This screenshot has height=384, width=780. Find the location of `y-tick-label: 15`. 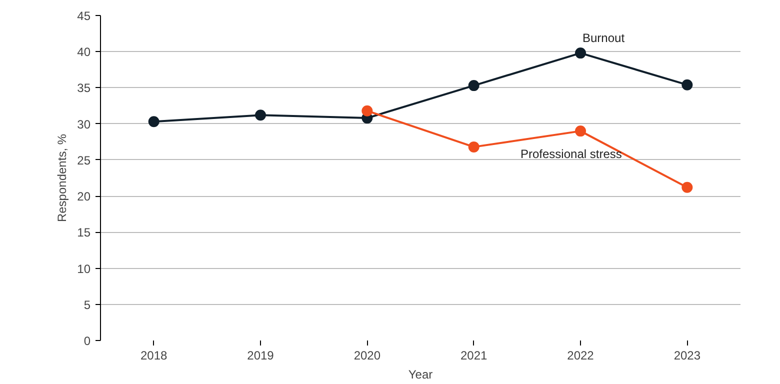

y-tick-label: 15 is located at coordinates (84, 233).